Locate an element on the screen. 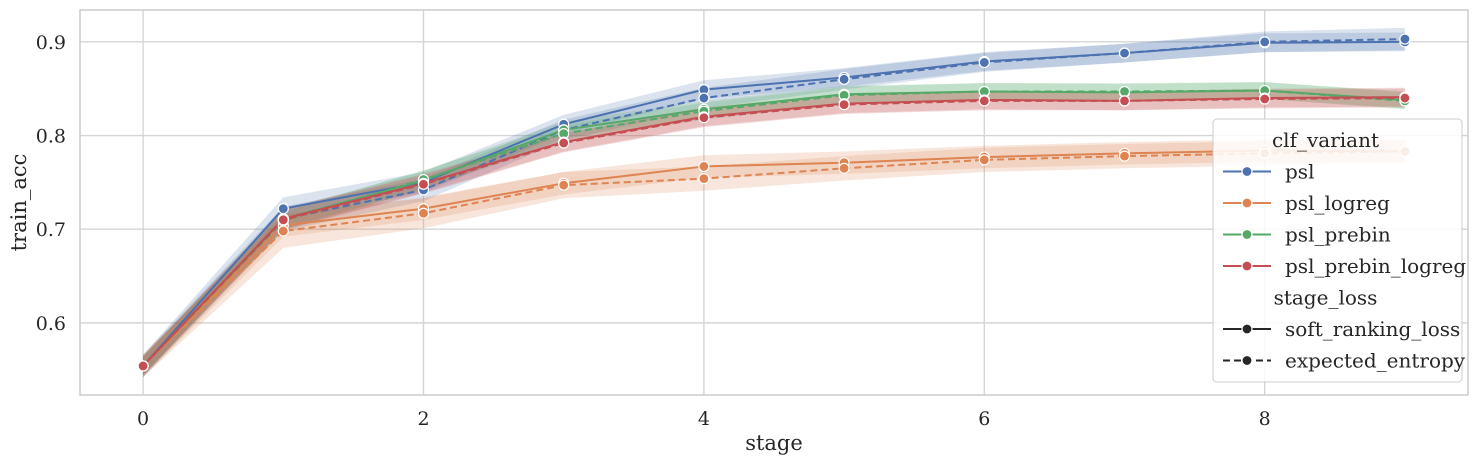 The width and height of the screenshot is (1484, 466). legend-entry-psl_logreg: psl_logreg is located at coordinates (1337, 203).